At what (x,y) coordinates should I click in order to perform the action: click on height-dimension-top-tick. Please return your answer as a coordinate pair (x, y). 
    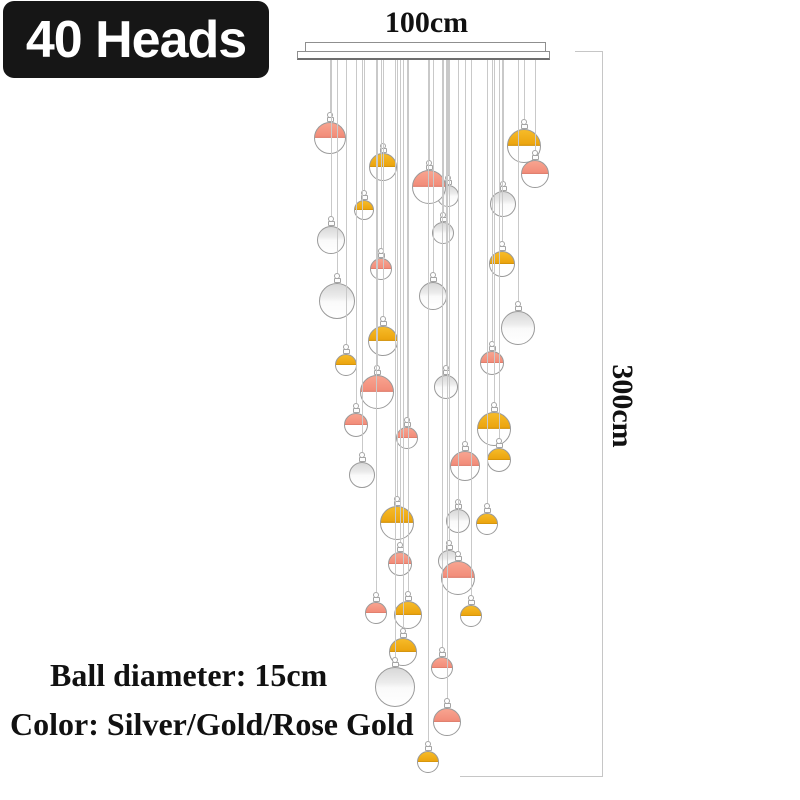
    Looking at the image, I should click on (589, 51).